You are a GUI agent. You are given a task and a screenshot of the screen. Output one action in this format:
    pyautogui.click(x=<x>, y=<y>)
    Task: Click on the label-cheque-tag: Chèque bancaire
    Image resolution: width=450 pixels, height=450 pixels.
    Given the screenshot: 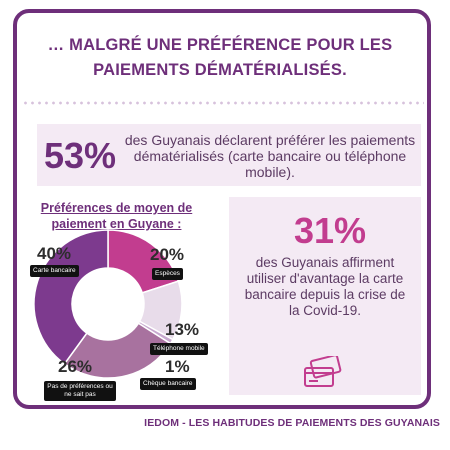 What is the action you would take?
    pyautogui.click(x=168, y=384)
    